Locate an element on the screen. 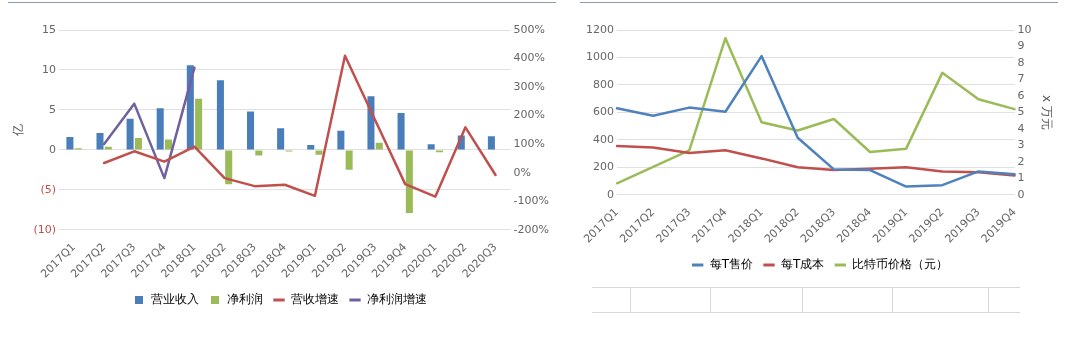 The width and height of the screenshot is (1080, 337). legend-label: 每T售价 is located at coordinates (731, 264).